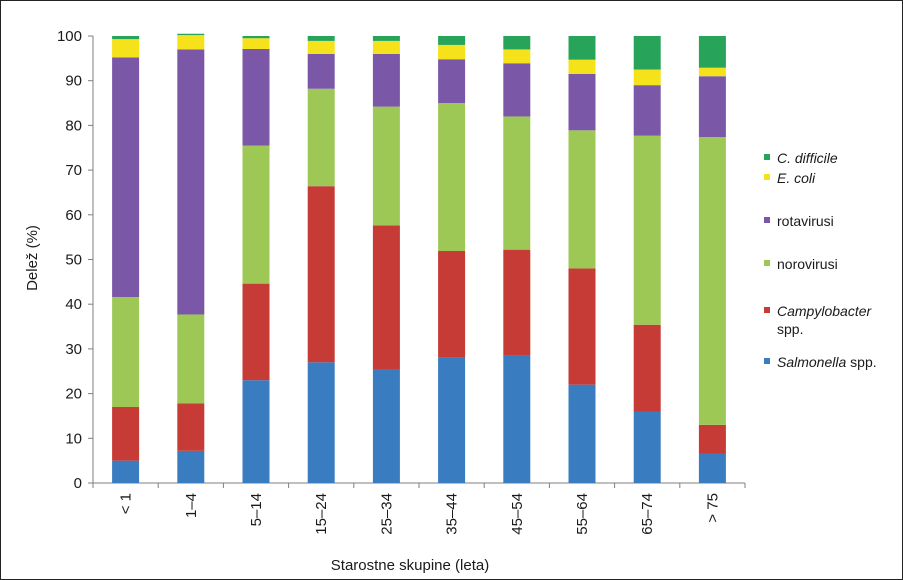 The height and width of the screenshot is (580, 903). What do you see at coordinates (712, 508) in the screenshot?
I see `x-tick-label: > 75` at bounding box center [712, 508].